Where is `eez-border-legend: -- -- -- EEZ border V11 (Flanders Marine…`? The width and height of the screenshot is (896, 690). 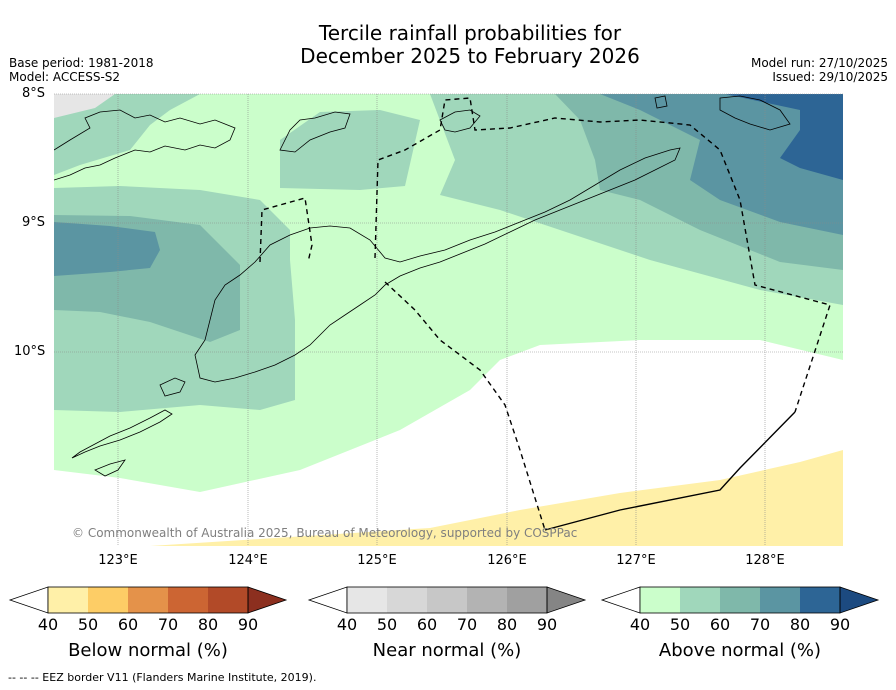
eez-border-legend: -- -- -- EEZ border V11 (Flanders Marine… is located at coordinates (162, 677).